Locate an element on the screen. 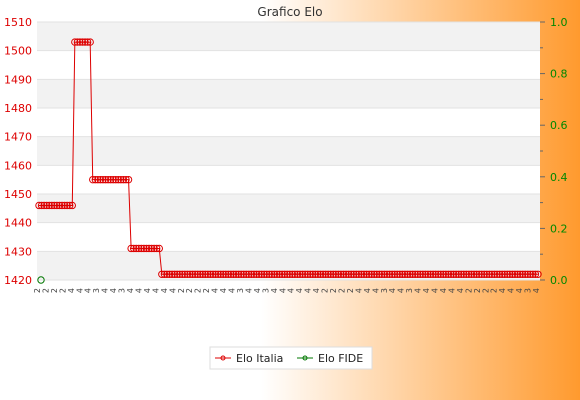 The height and width of the screenshot is (400, 580). legend-point-elo-fide is located at coordinates (305, 358).